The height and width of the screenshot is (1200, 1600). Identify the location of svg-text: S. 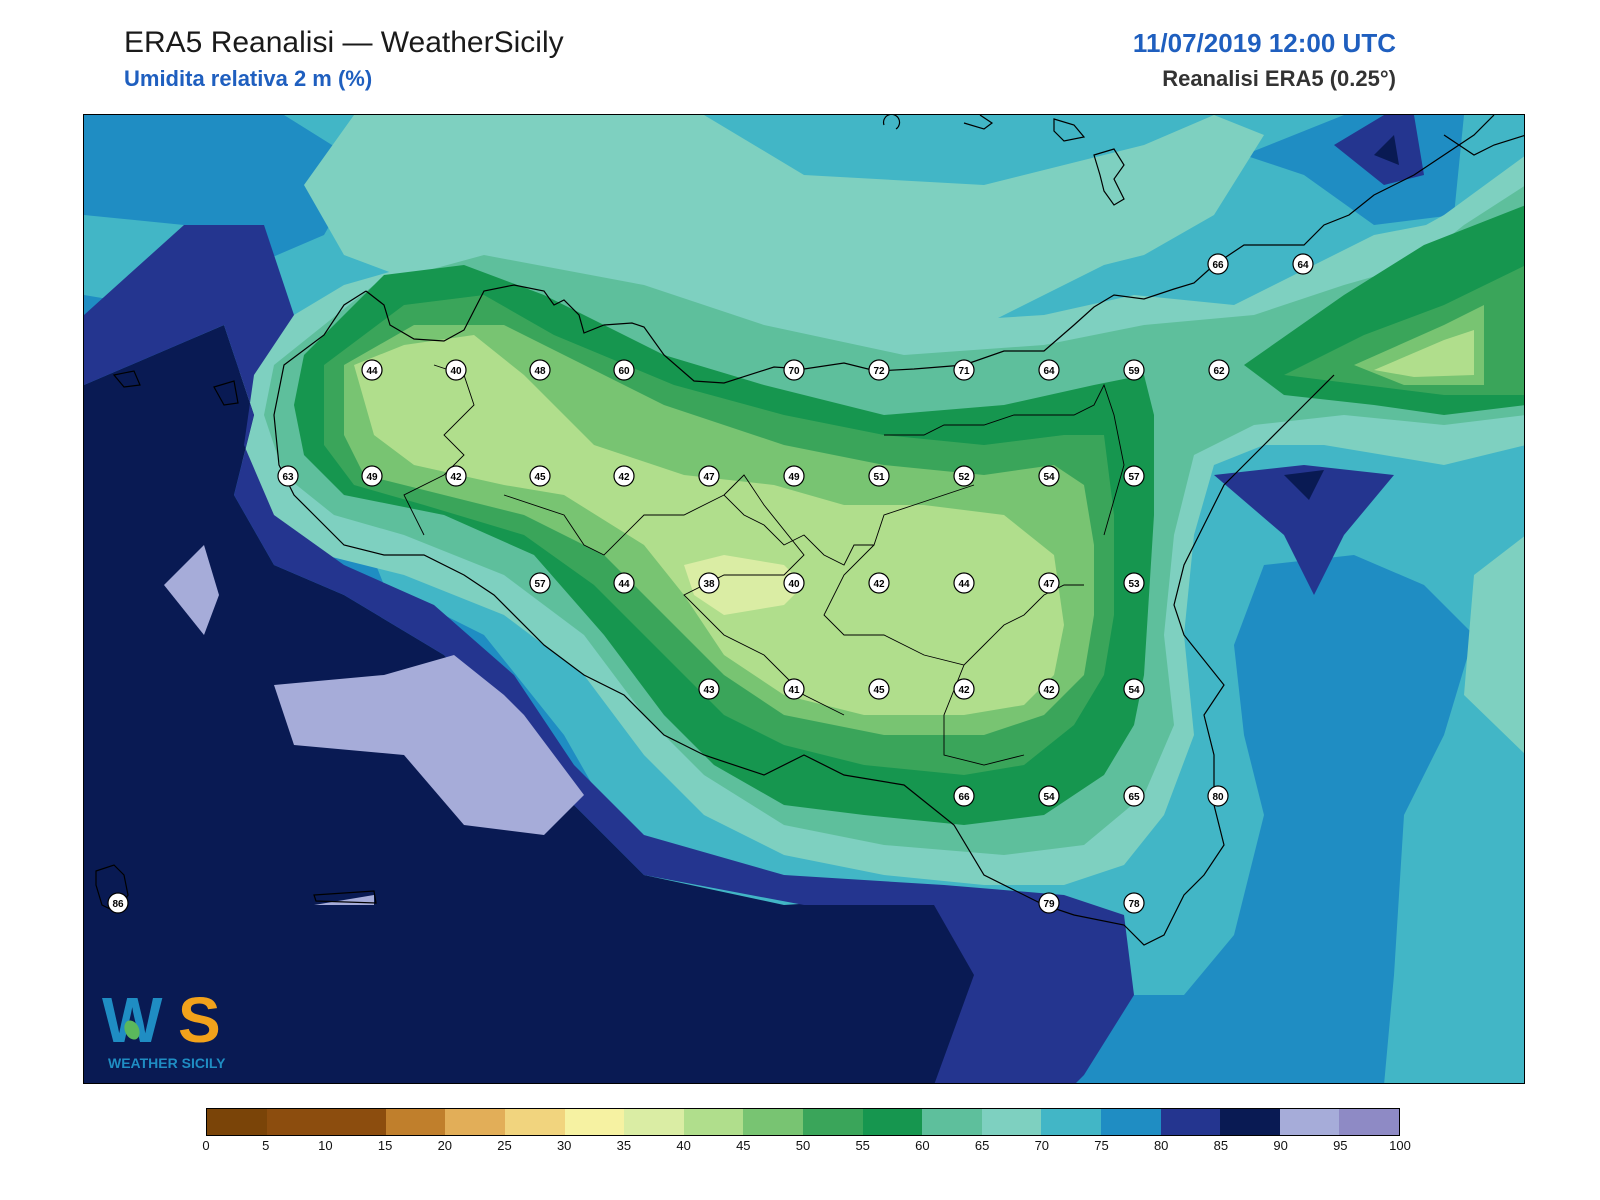
(199, 1020).